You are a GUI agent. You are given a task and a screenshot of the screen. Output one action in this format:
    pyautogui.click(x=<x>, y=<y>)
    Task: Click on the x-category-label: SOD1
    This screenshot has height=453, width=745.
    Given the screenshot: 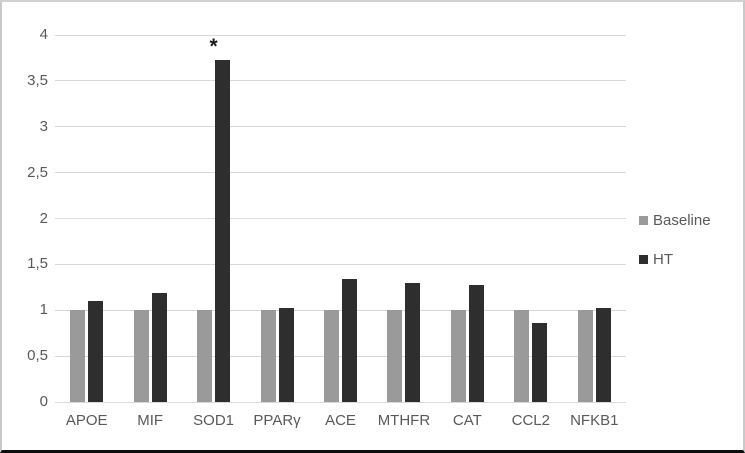 What is the action you would take?
    pyautogui.click(x=214, y=420)
    